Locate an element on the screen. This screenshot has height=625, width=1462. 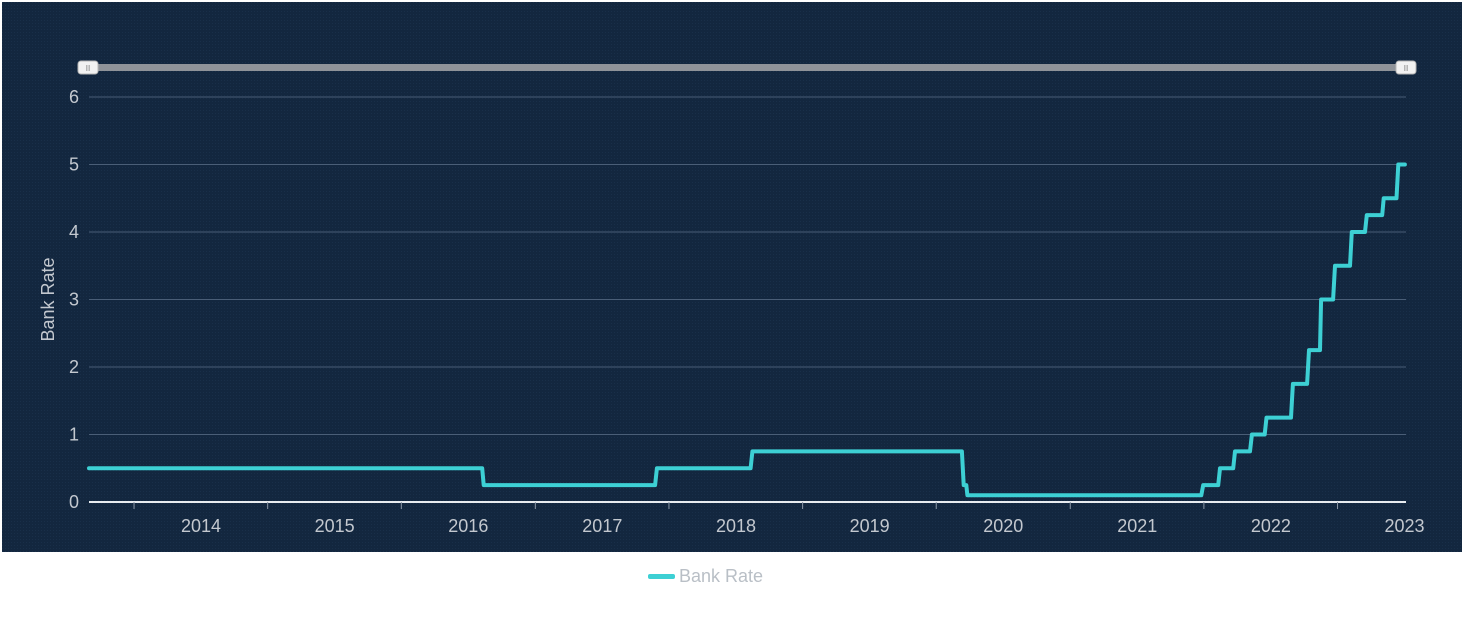
legend: Bank Rate is located at coordinates (731, 580).